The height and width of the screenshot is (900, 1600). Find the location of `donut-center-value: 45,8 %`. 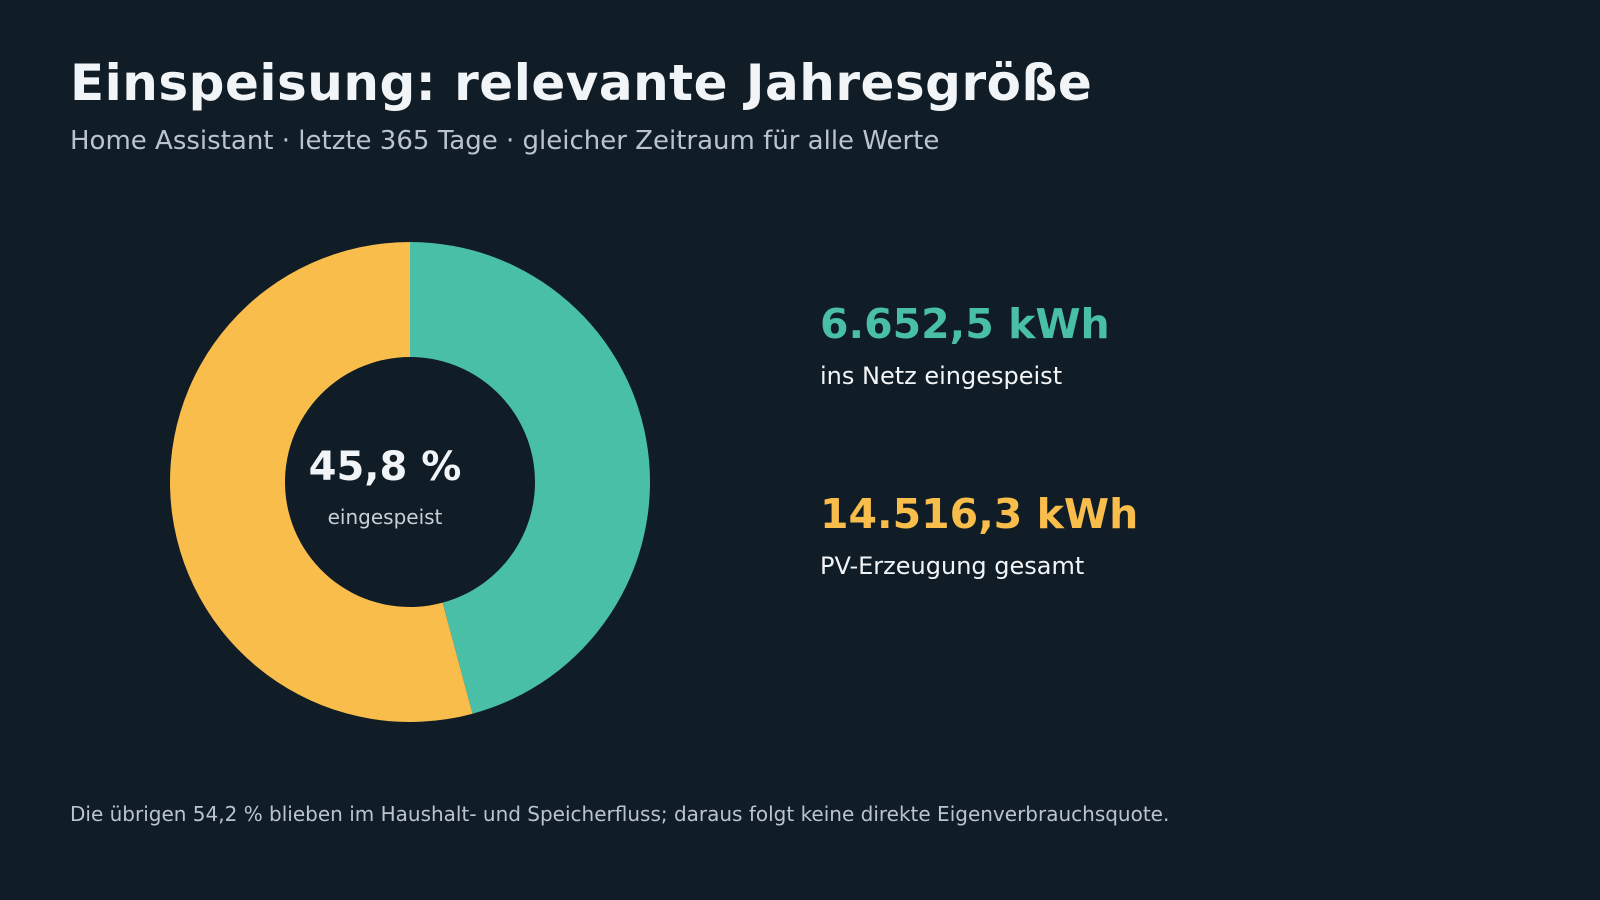

donut-center-value: 45,8 % is located at coordinates (385, 467).